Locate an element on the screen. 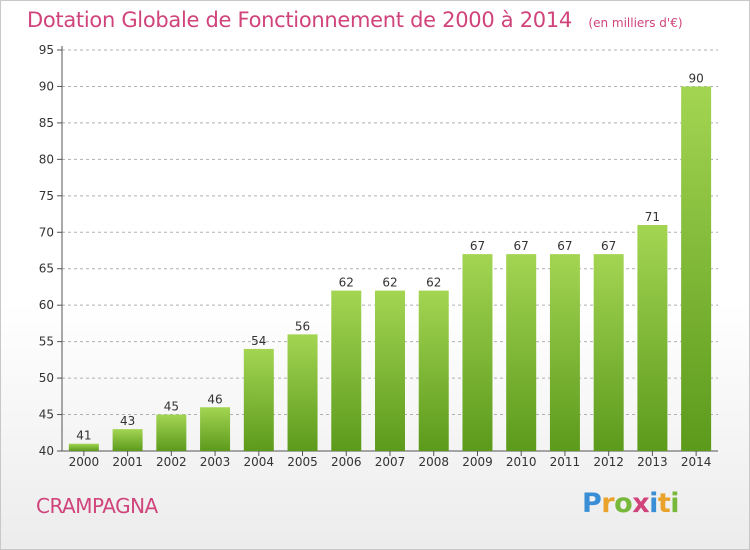 The image size is (750, 550). x-tick-label: 2004 is located at coordinates (259, 462).